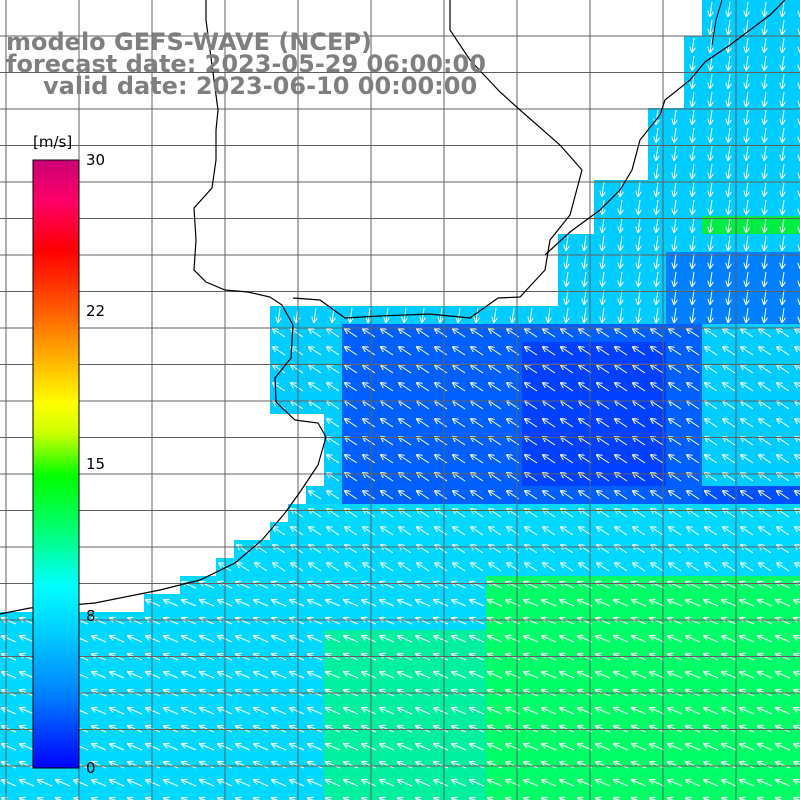 The width and height of the screenshot is (800, 804). What do you see at coordinates (91, 768) in the screenshot?
I see `colorbar-tick-0: 0` at bounding box center [91, 768].